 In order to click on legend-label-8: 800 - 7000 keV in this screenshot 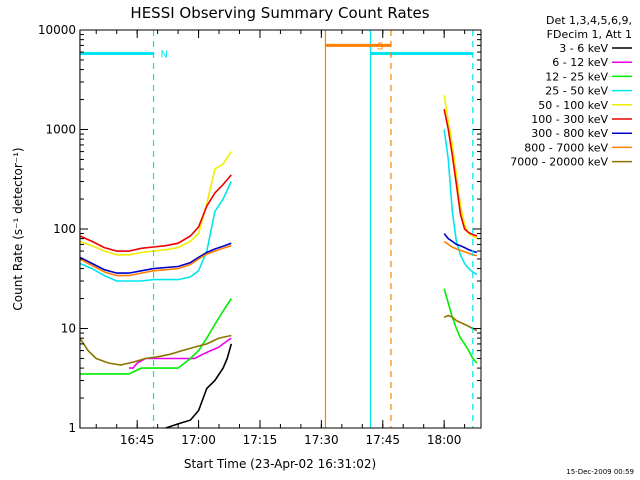, I will do `click(566, 147)`.